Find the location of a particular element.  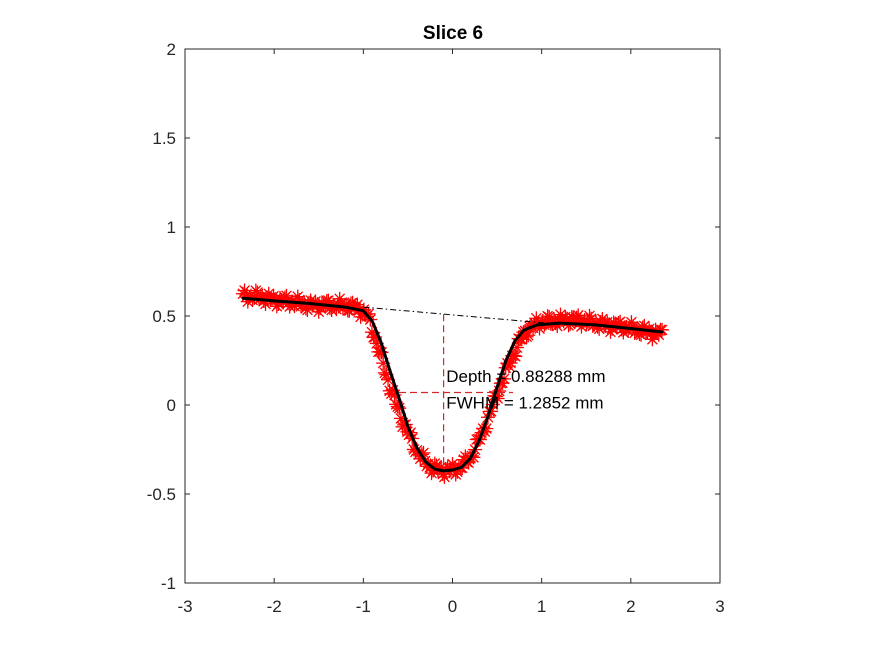

x-tick-label: -1 is located at coordinates (363, 606).